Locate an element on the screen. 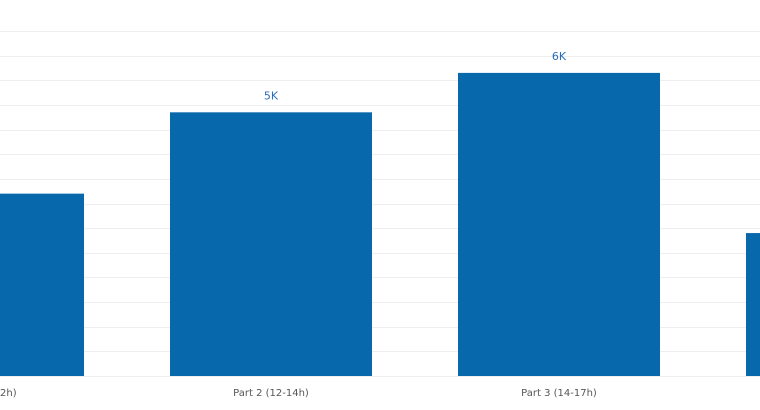 Image resolution: width=760 pixels, height=410 pixels. x-tick-label: Part 2 (12-14h) is located at coordinates (271, 393).